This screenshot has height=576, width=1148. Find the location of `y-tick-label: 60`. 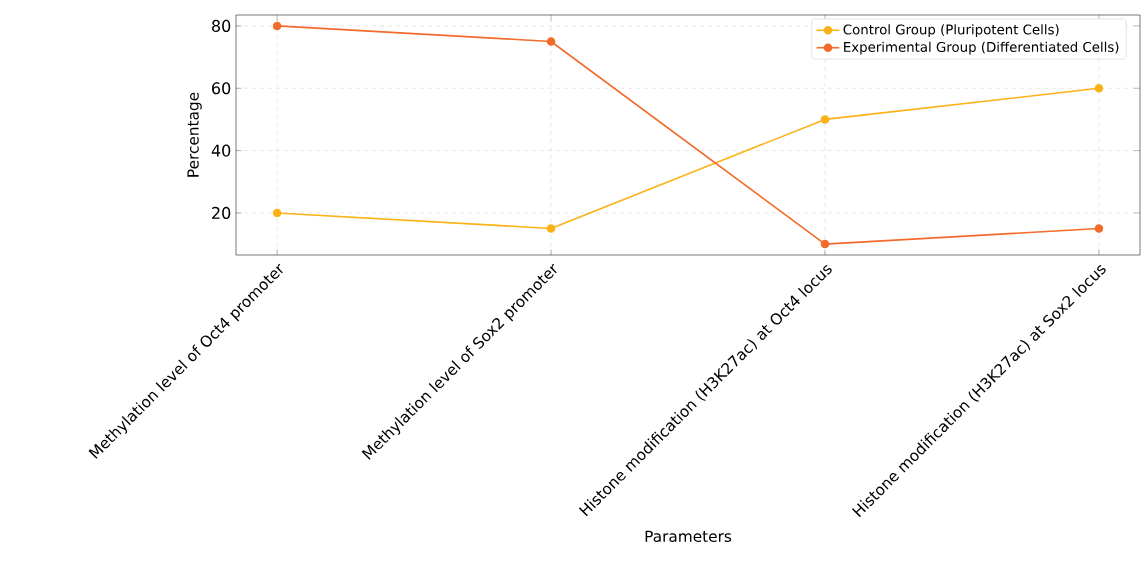

y-tick-label: 60 is located at coordinates (221, 88).